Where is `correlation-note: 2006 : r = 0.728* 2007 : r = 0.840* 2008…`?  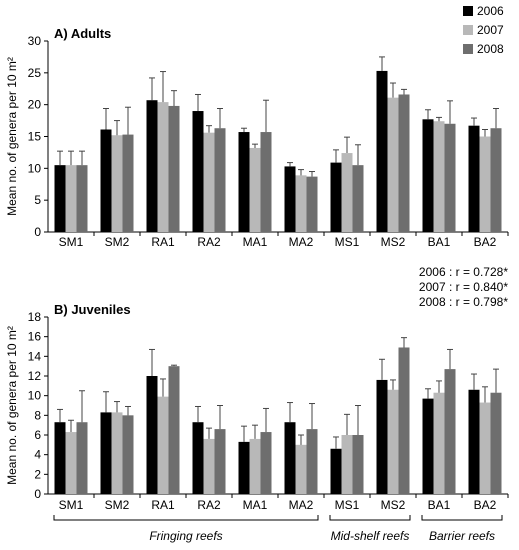 correlation-note: 2006 : r = 0.728* 2007 : r = 0.840* 2008… is located at coordinates (463, 287).